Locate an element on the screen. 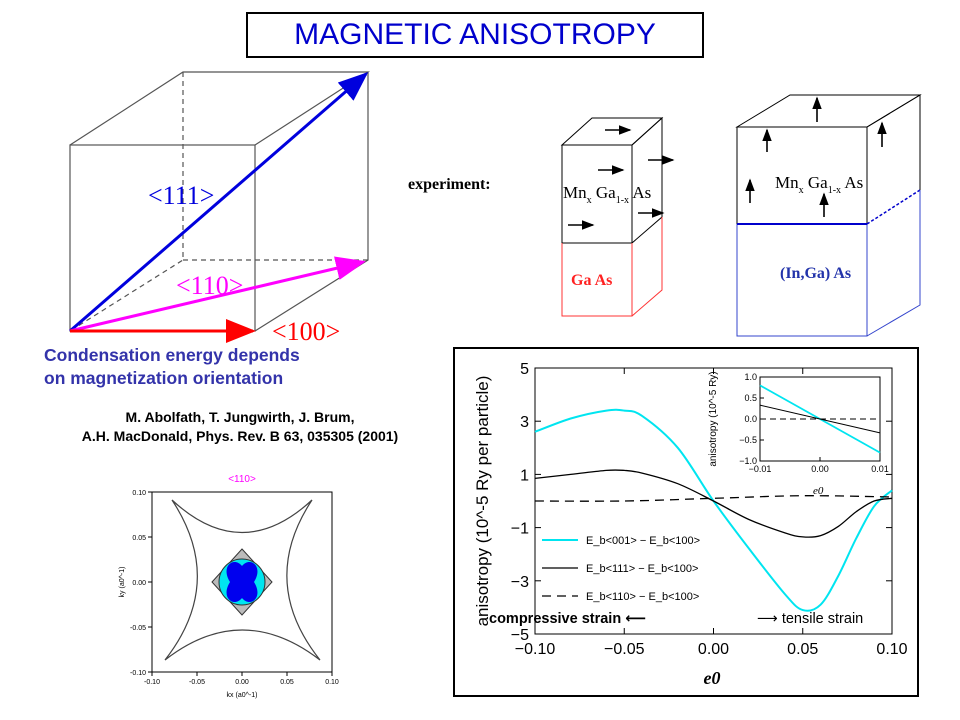  inset-series-group is located at coordinates (820, 419).